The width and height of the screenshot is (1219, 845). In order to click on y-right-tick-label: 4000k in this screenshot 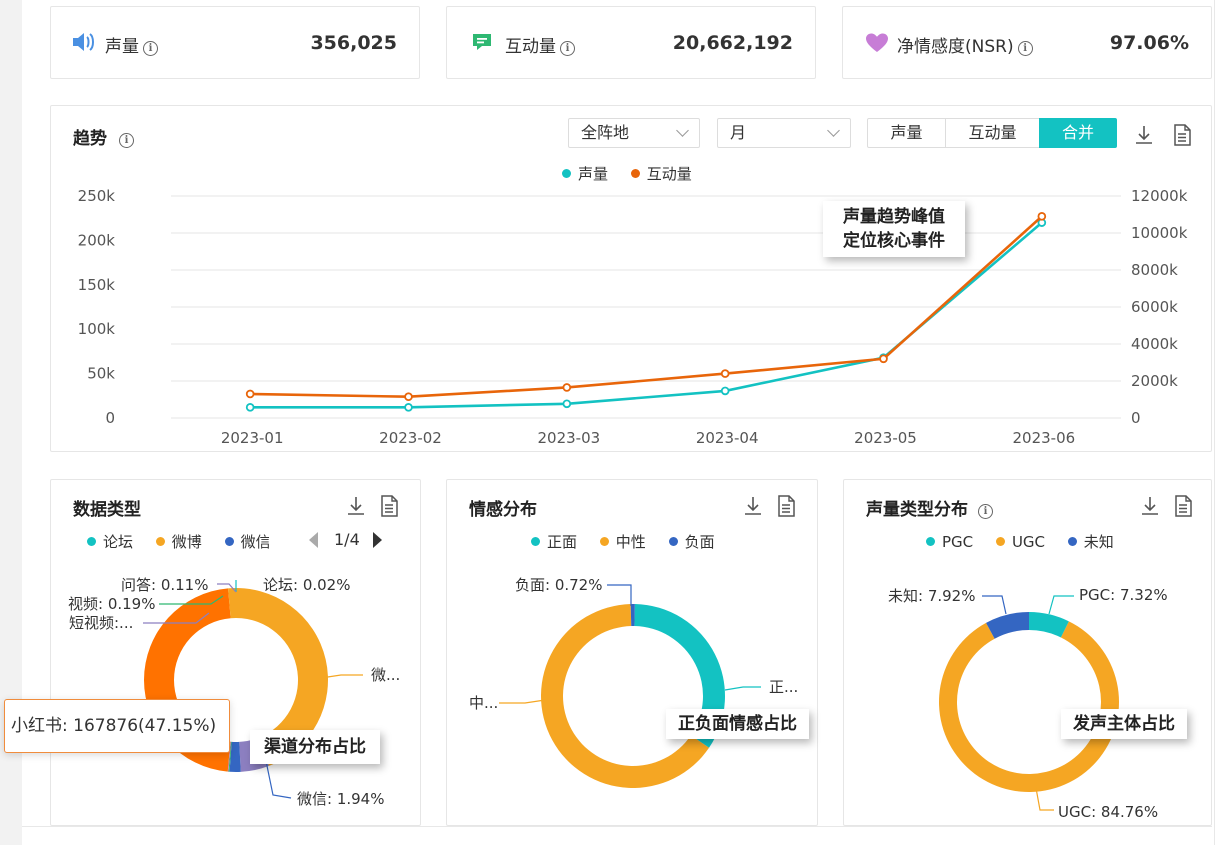, I will do `click(1154, 344)`.